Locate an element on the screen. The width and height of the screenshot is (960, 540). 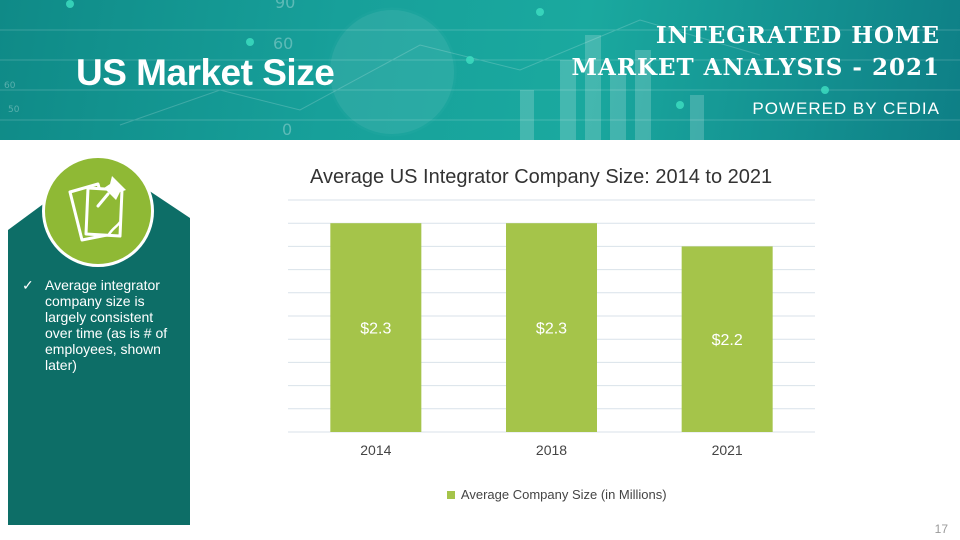
bg-number-90: 90 is located at coordinates (285, 6).